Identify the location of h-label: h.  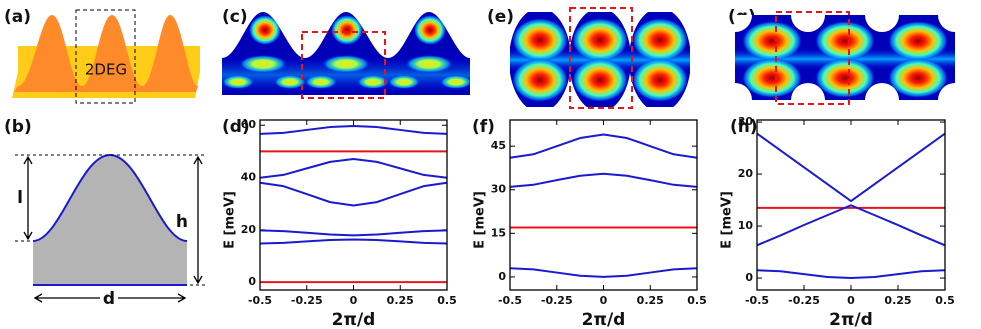
(182, 222).